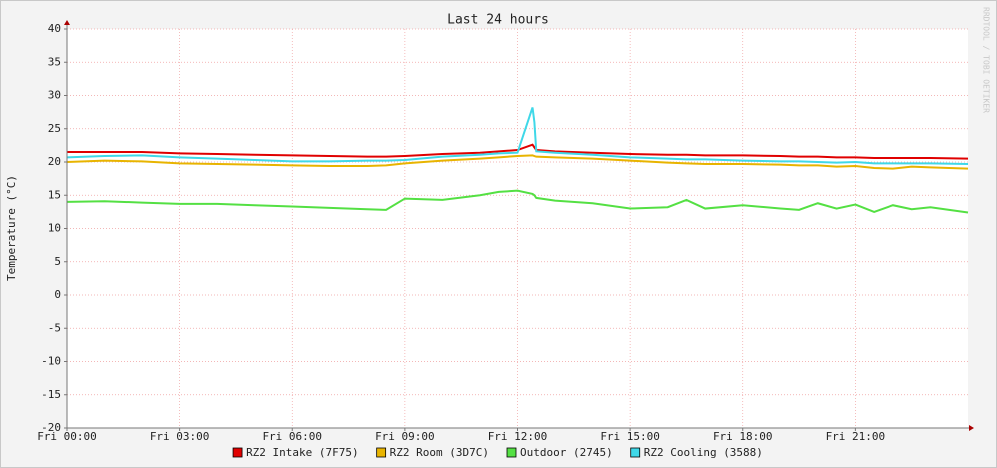 The height and width of the screenshot is (468, 997). I want to click on y-tick-label: 0, so click(57, 294).